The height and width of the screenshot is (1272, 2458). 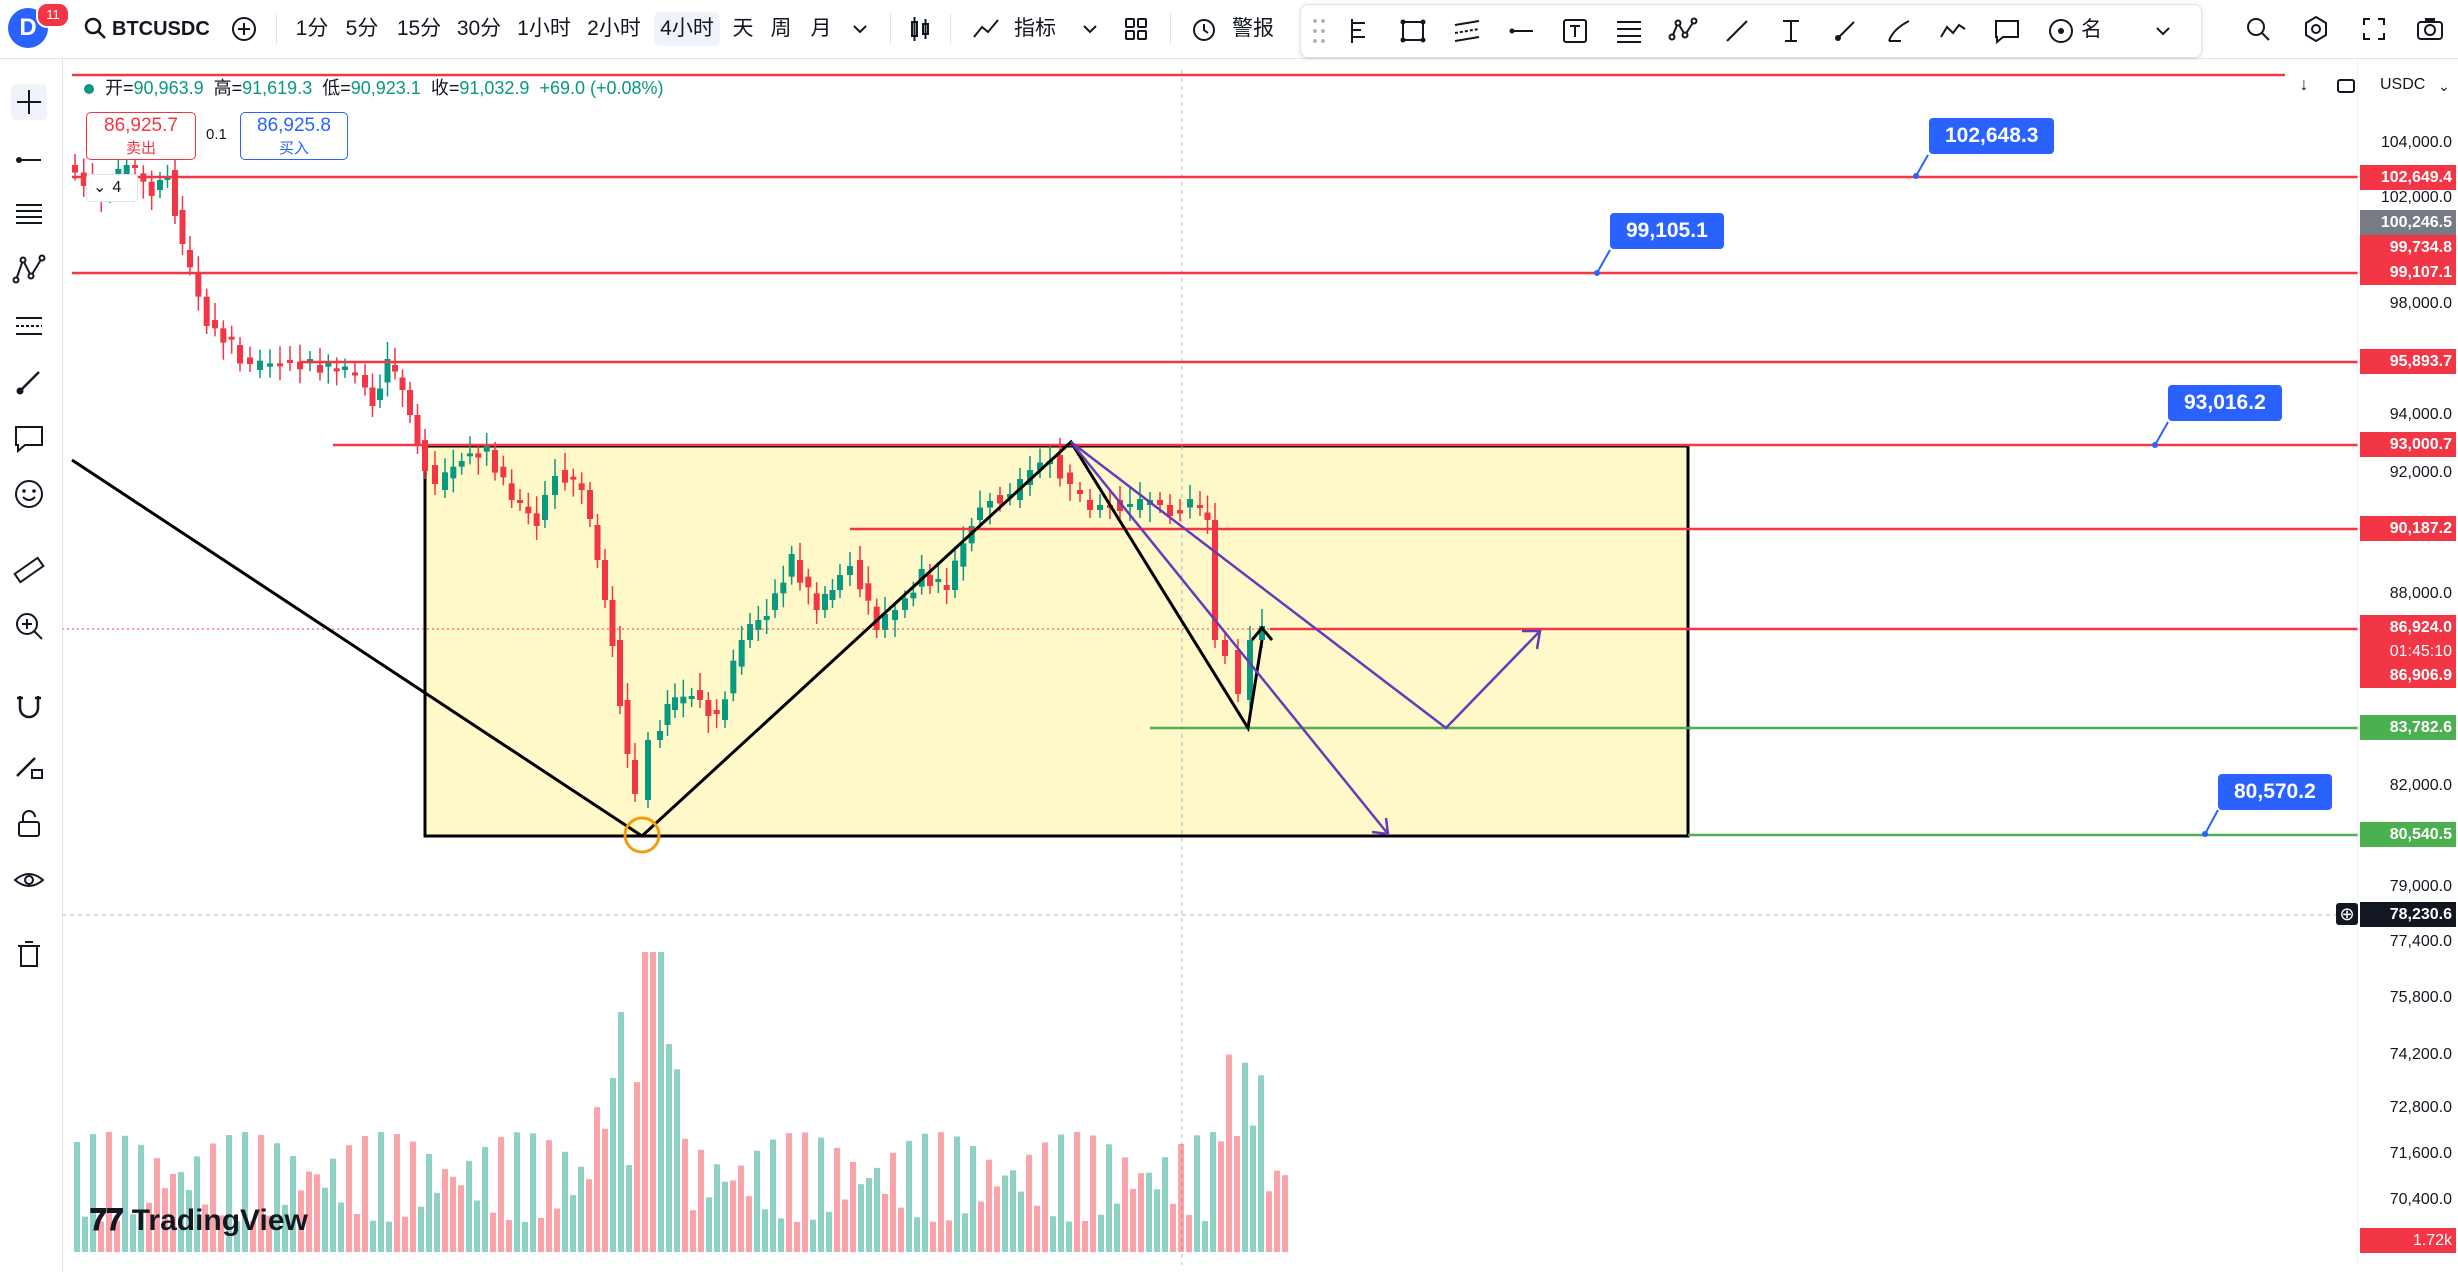 What do you see at coordinates (2408, 361) in the screenshot?
I see `axis-price-tag: 95,893.7` at bounding box center [2408, 361].